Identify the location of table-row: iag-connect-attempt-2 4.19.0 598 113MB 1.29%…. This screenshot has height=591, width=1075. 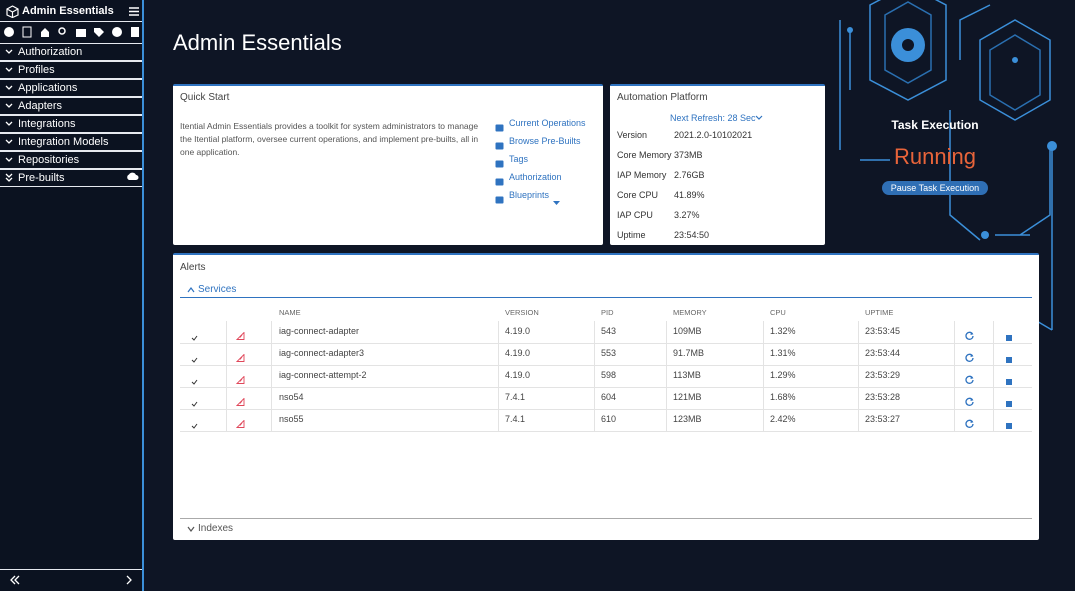
(606, 376).